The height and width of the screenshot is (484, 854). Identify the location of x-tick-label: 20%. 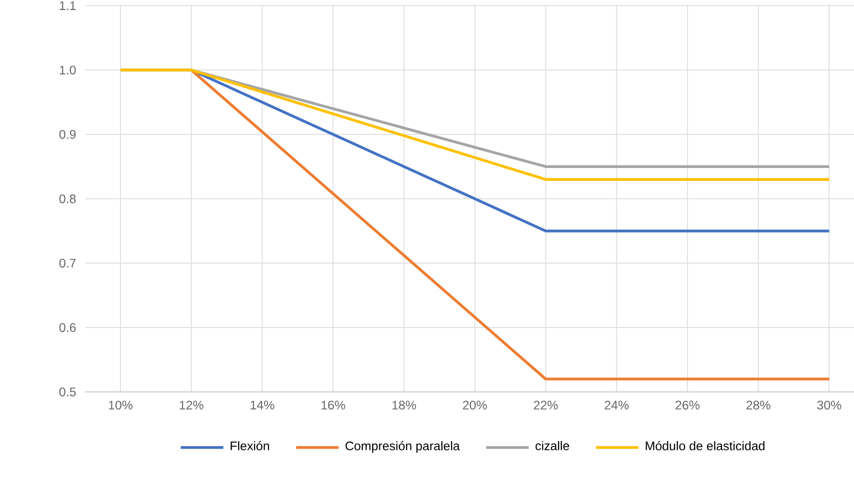
(475, 405).